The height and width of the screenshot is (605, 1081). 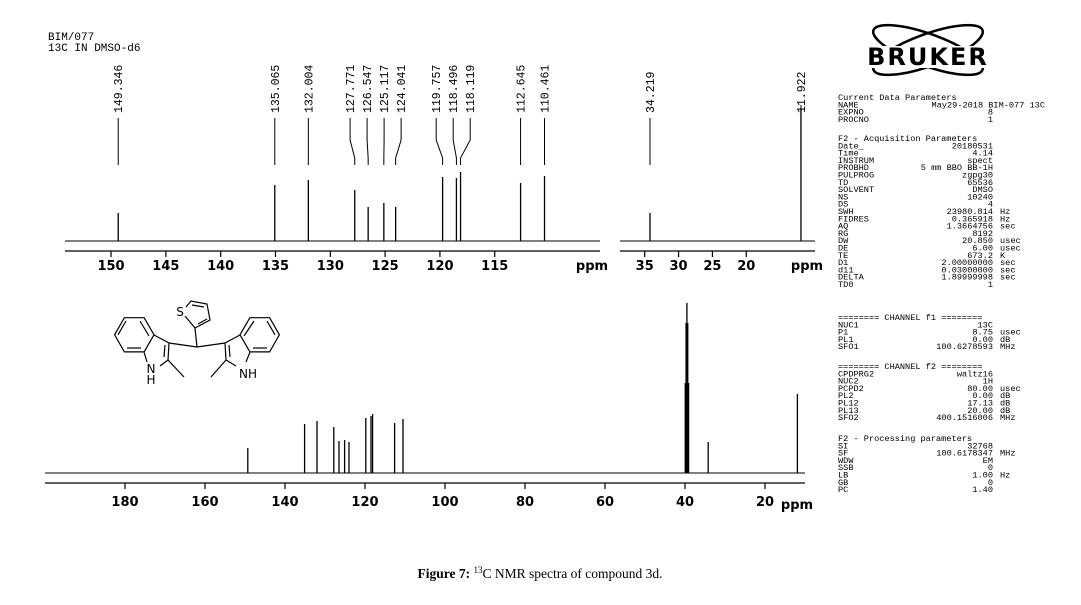 I want to click on param-name: WDW, so click(x=846, y=461).